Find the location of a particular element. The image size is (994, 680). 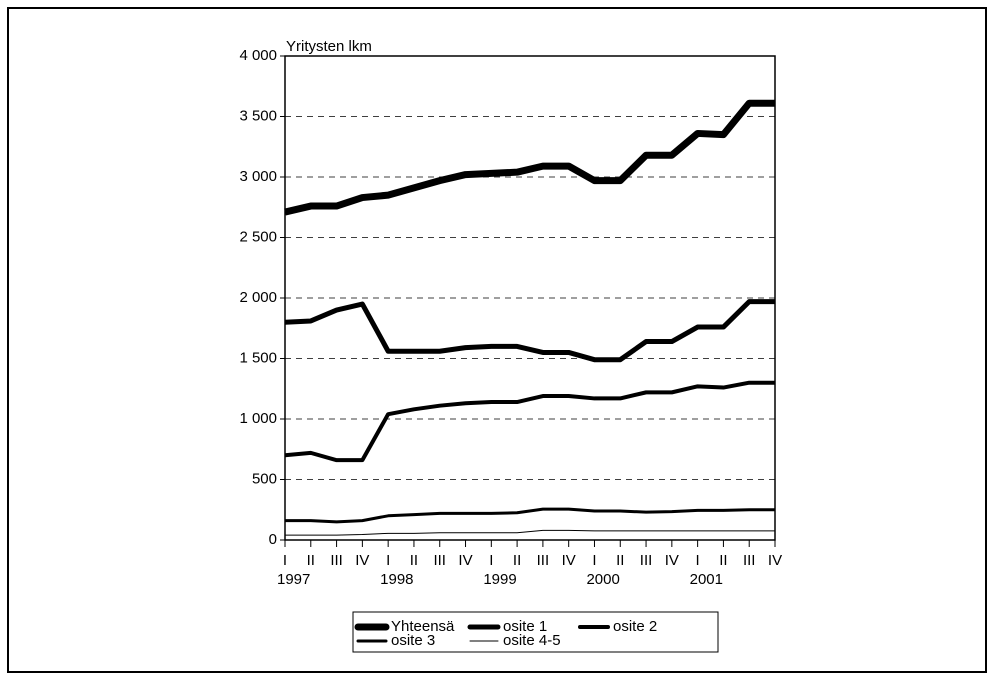

y-tick-label: 3 000 is located at coordinates (258, 176).